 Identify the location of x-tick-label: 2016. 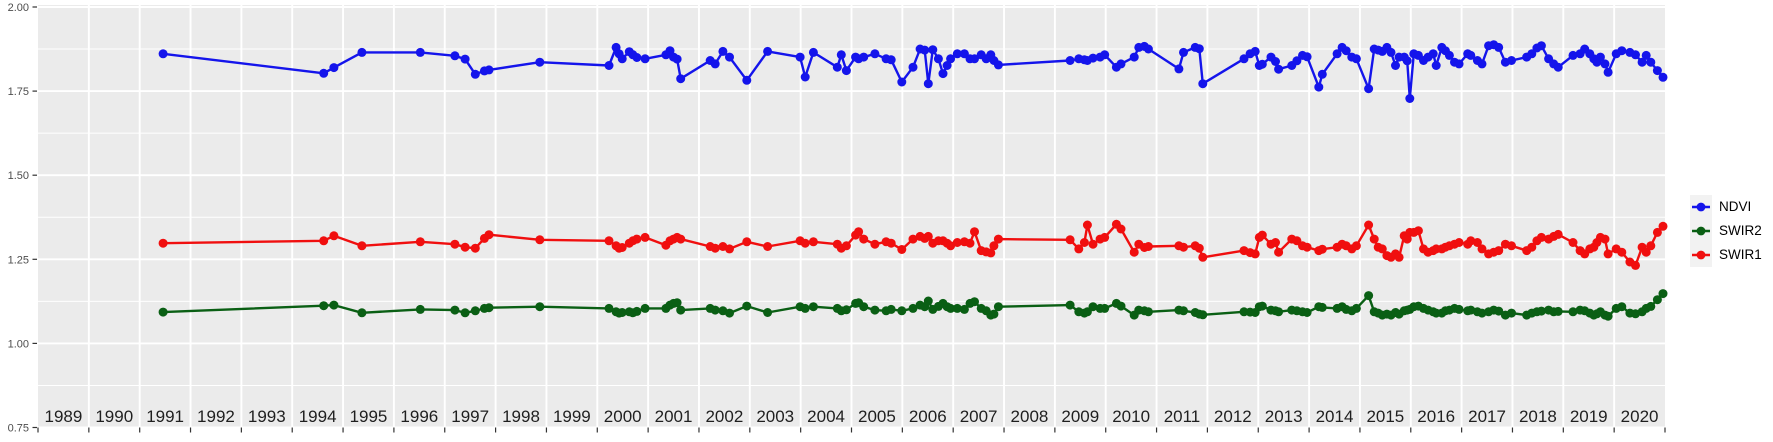
(1436, 416).